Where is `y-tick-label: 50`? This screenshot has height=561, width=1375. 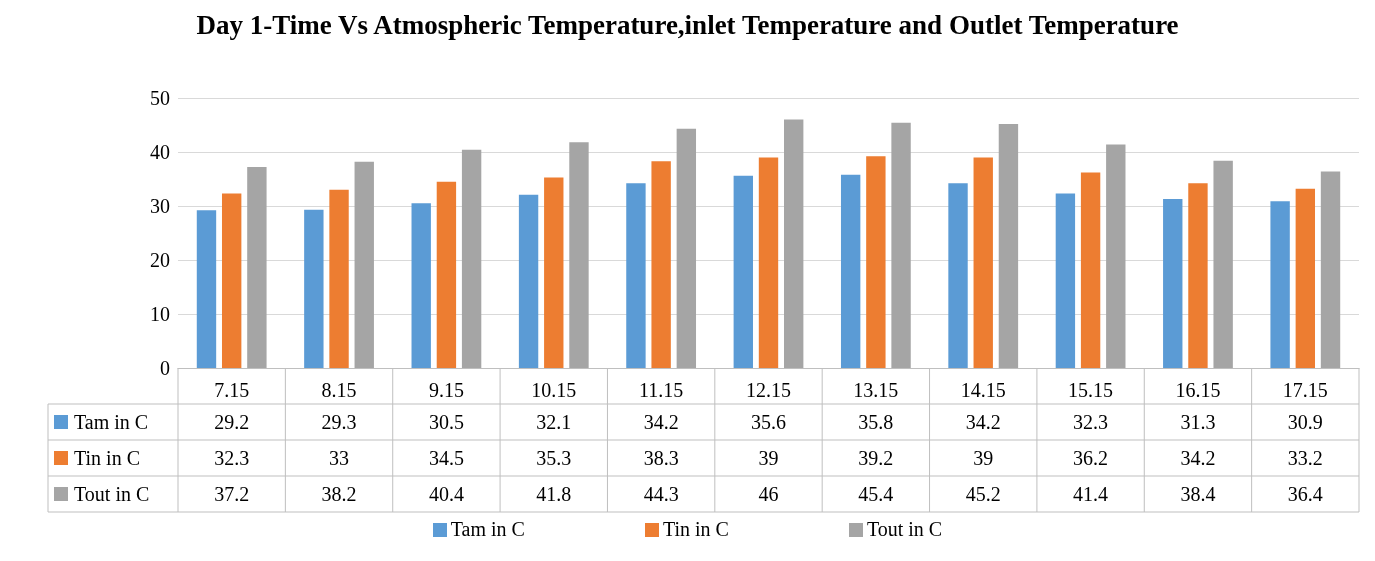 y-tick-label: 50 is located at coordinates (160, 98).